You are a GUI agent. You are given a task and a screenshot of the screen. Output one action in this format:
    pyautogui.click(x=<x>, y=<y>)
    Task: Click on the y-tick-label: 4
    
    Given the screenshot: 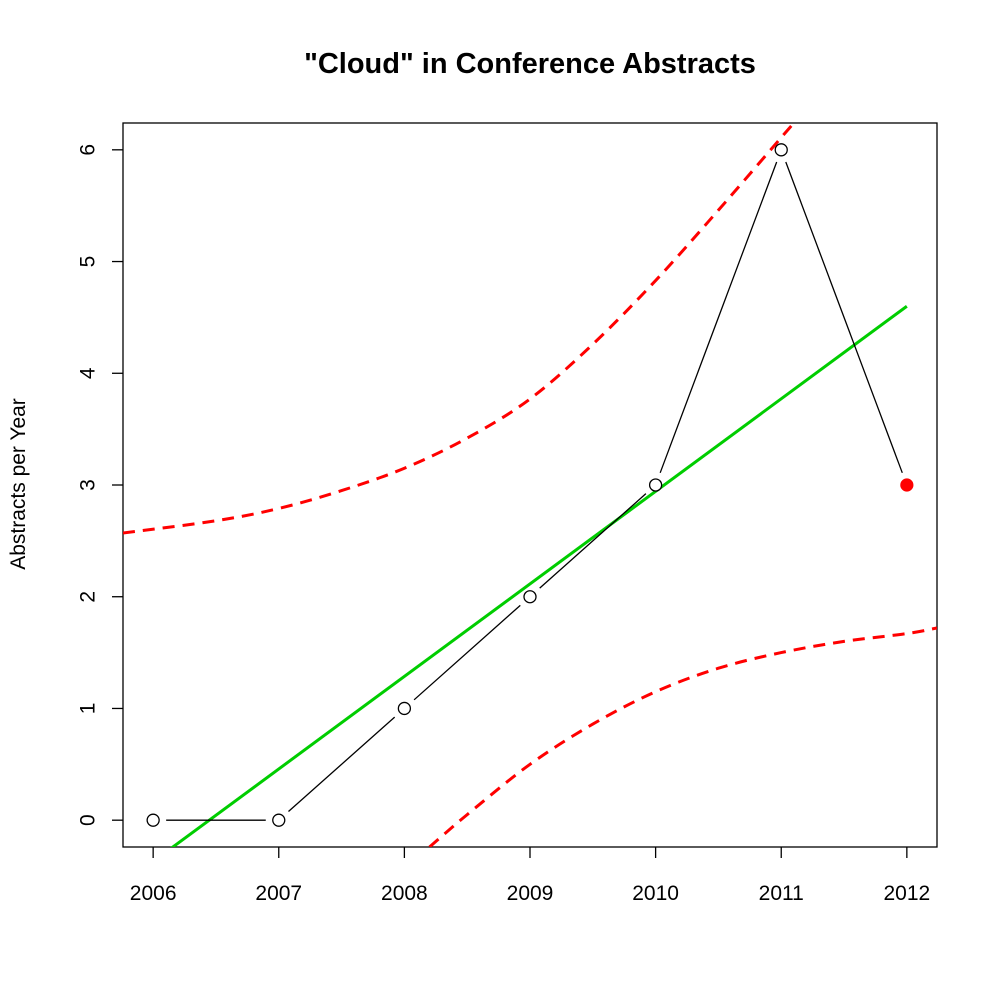 What is the action you would take?
    pyautogui.click(x=87, y=373)
    